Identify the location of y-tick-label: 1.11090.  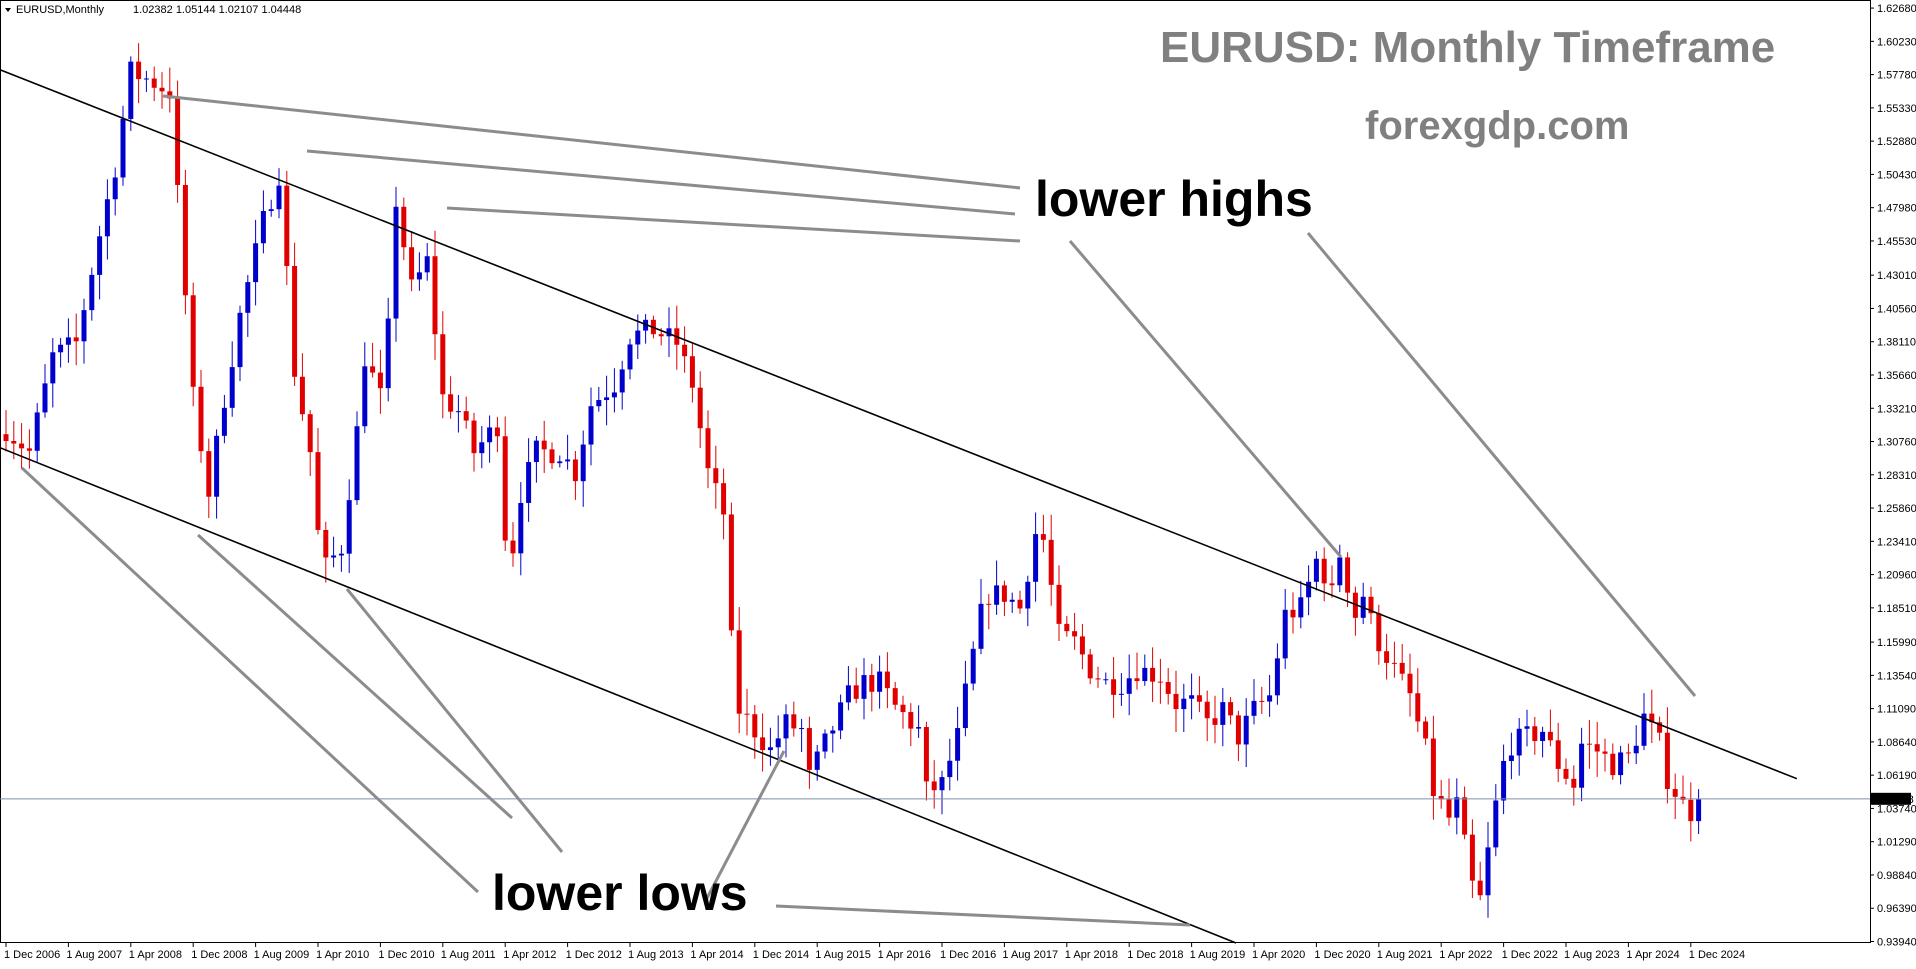
(1896, 710).